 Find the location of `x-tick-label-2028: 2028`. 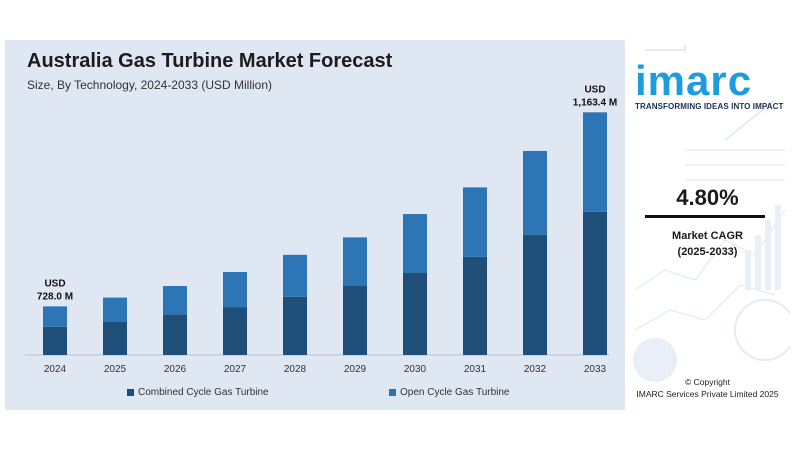

x-tick-label-2028: 2028 is located at coordinates (295, 369).